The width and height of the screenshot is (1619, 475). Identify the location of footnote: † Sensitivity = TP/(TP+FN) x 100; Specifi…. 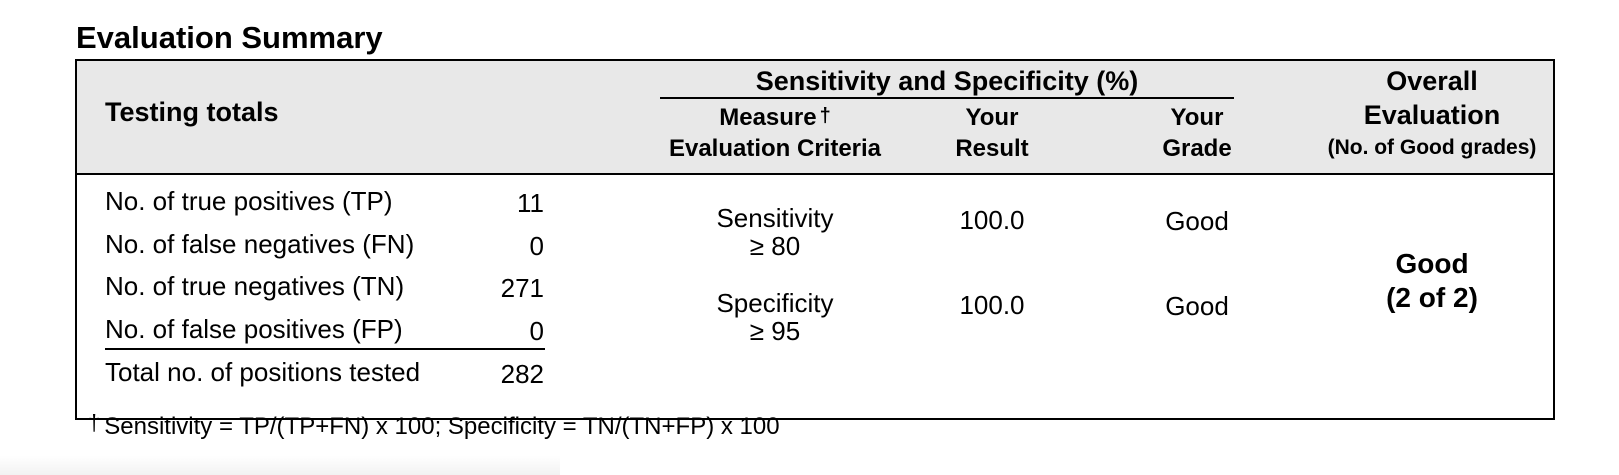
(434, 425).